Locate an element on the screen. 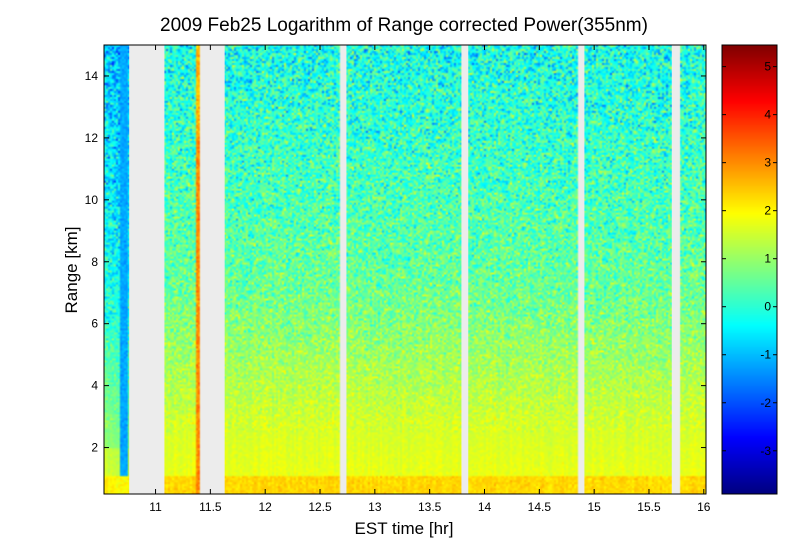 Image resolution: width=805 pixels, height=557 pixels. colorbar-gradient is located at coordinates (749, 269).